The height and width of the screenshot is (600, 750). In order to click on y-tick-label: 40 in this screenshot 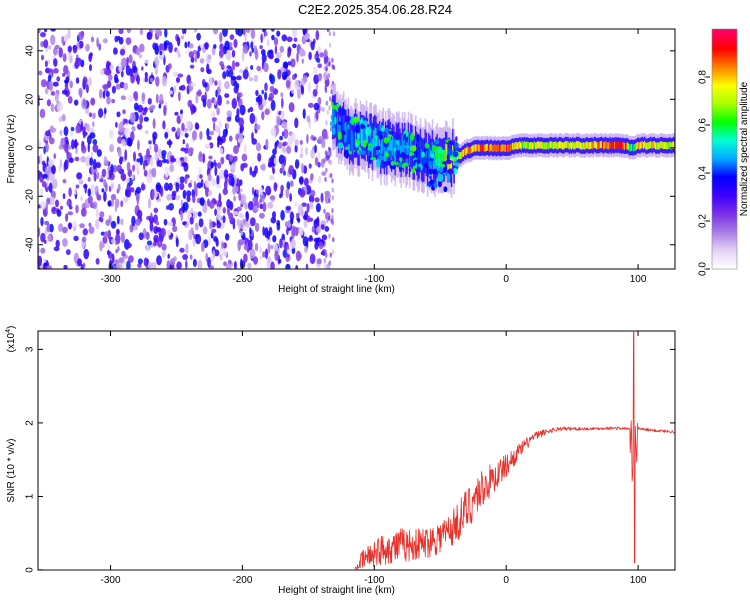, I will do `click(30, 51)`.